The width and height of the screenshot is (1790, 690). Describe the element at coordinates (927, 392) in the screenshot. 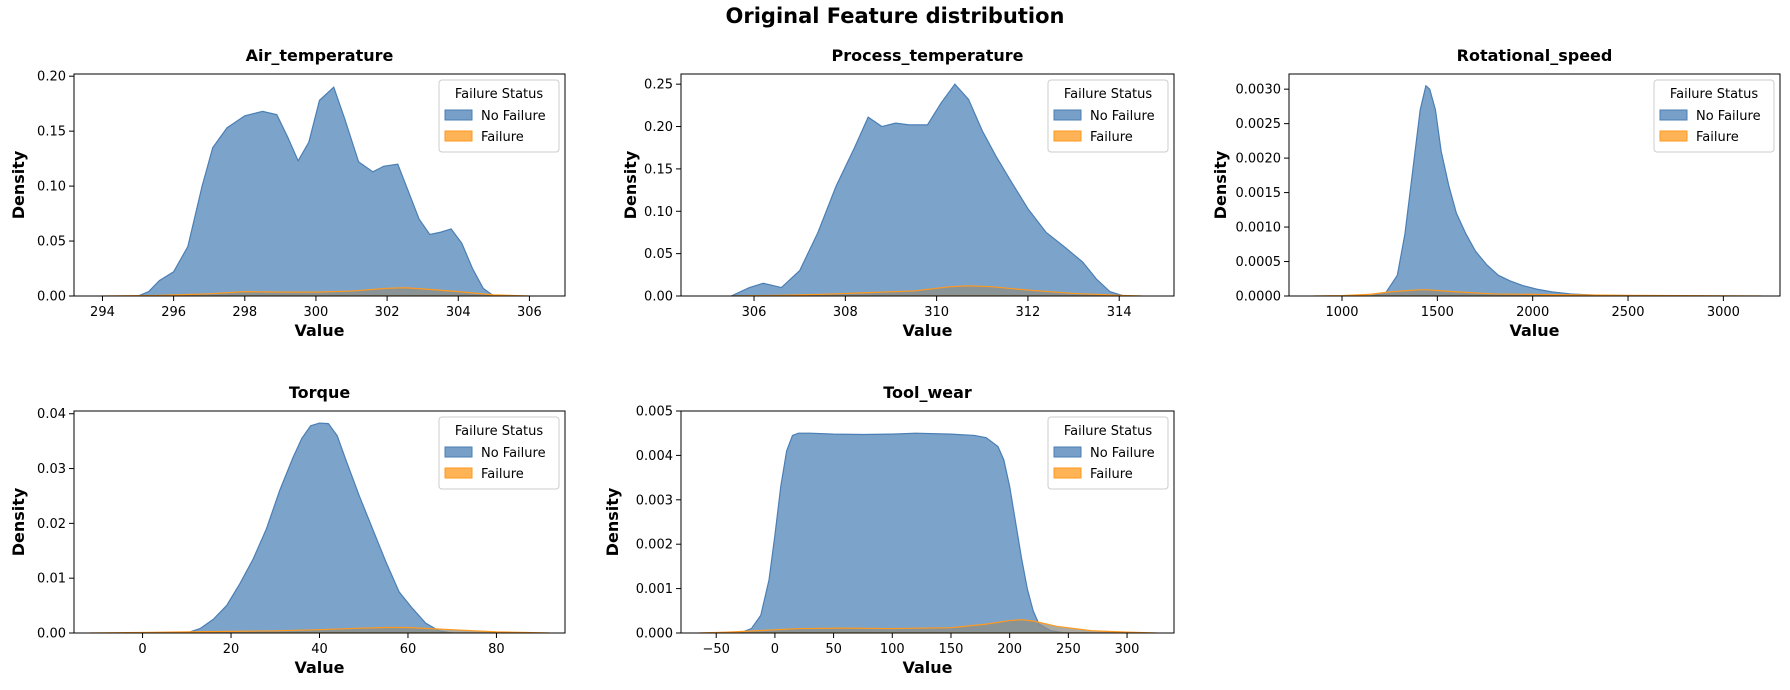

I see `subplot-title: Tool_wear` at that location.